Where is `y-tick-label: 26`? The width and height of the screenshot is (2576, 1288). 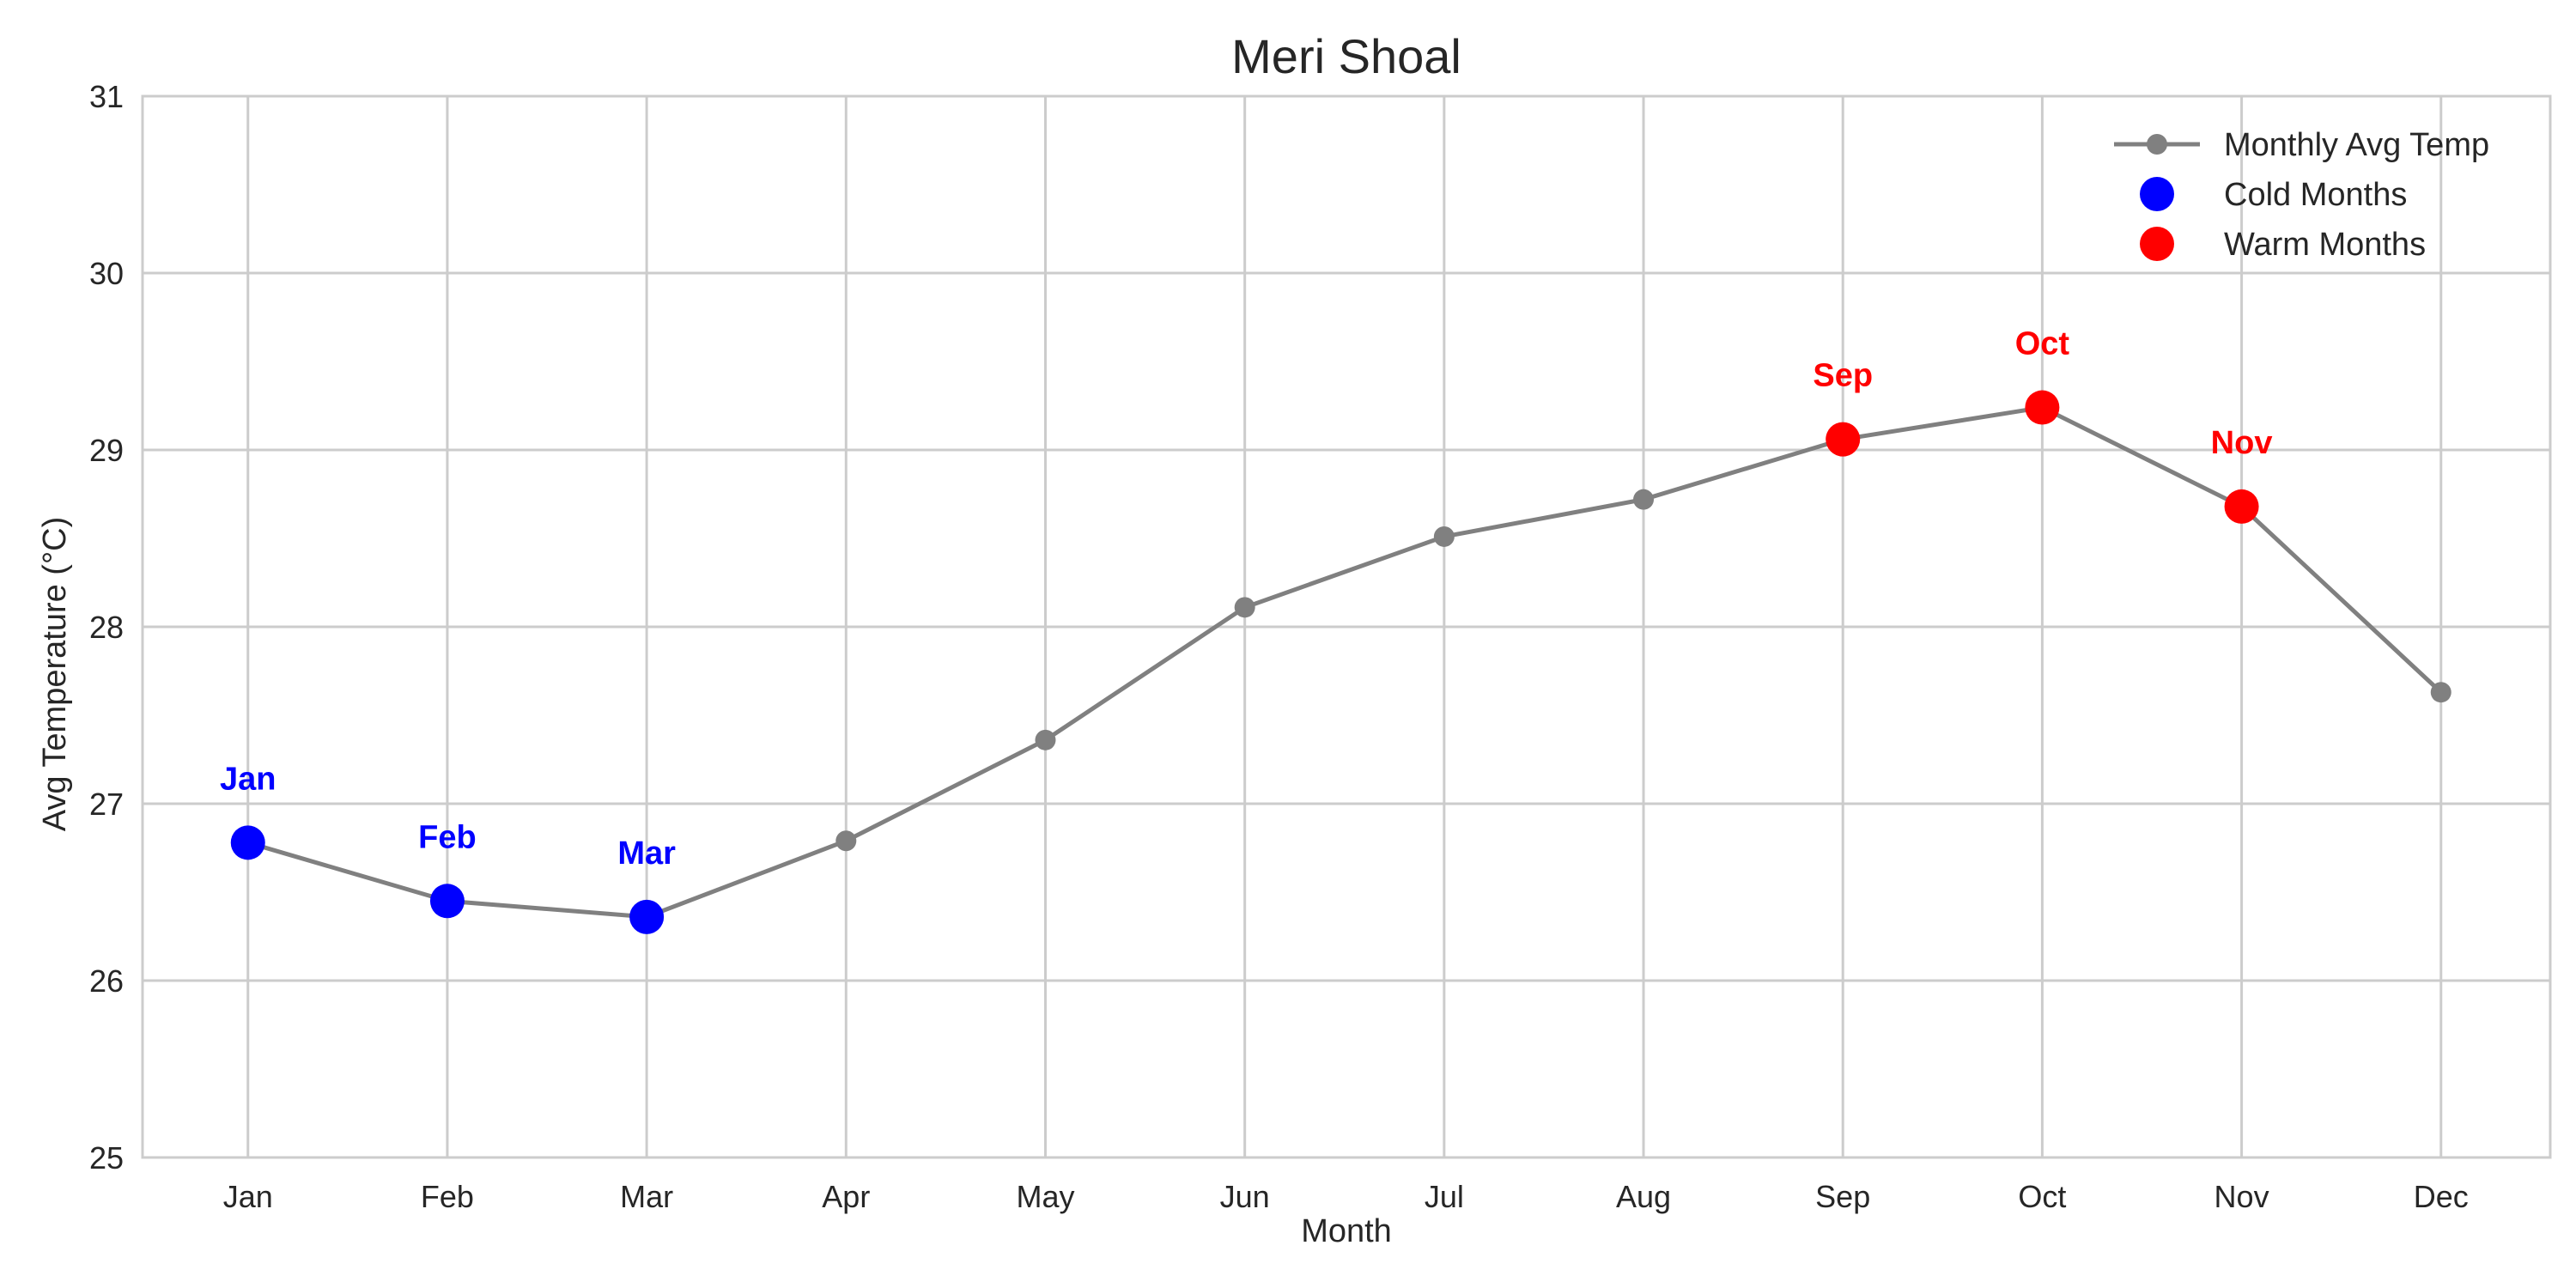 y-tick-label: 26 is located at coordinates (106, 981).